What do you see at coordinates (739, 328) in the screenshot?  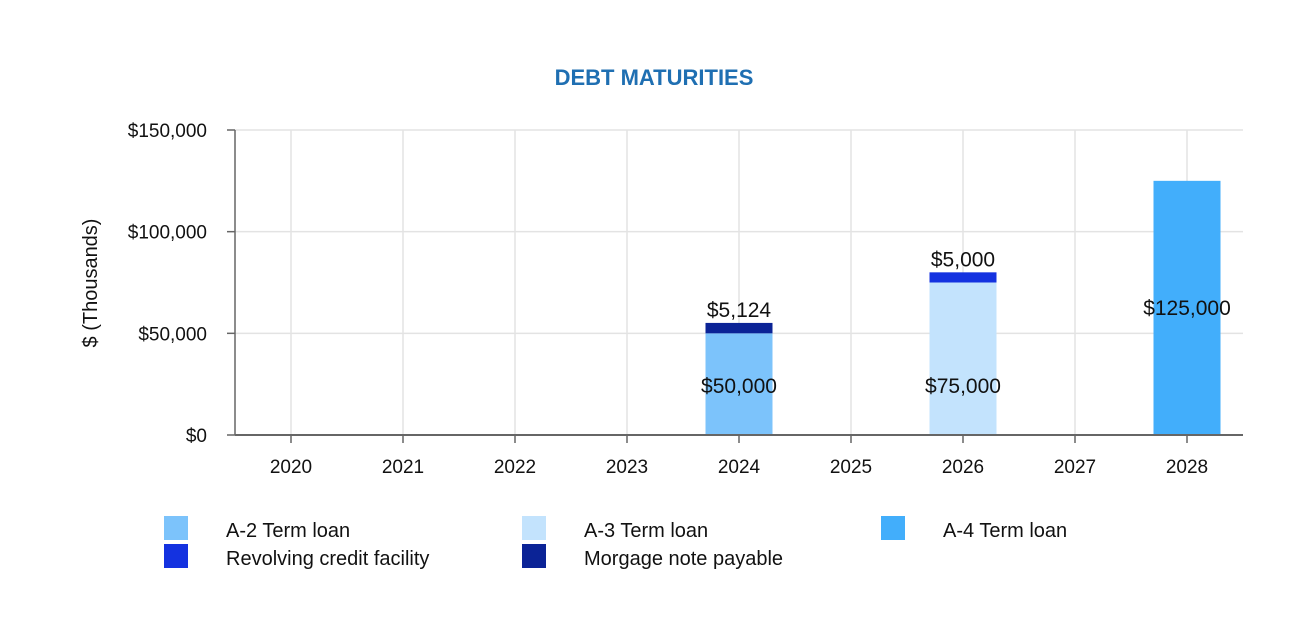 I see `bar-2024-morgage-note-payable` at bounding box center [739, 328].